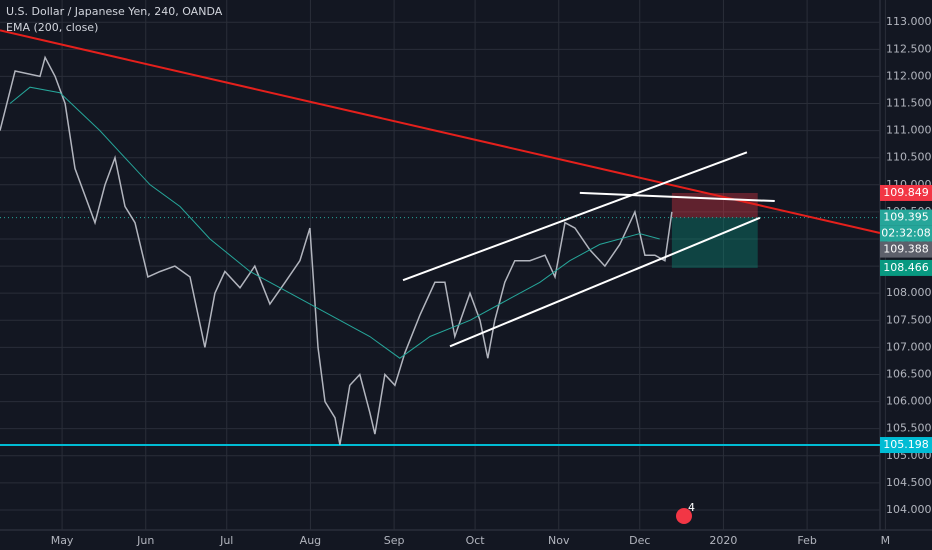 This screenshot has width=932, height=550. I want to click on y-tick-label: 112.000, so click(909, 75).